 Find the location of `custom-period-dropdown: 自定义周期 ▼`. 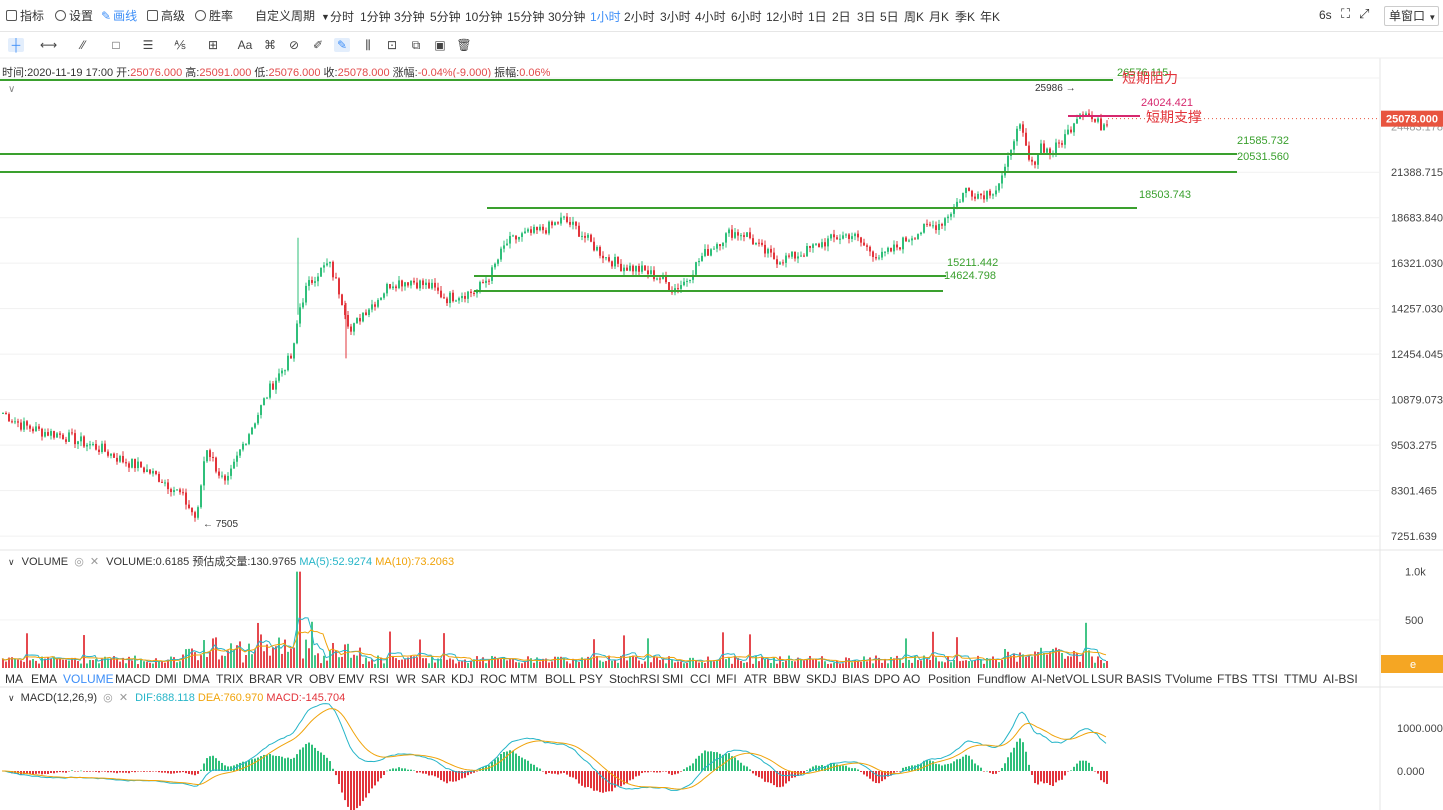

custom-period-dropdown: 自定义周期 ▼ is located at coordinates (292, 16).